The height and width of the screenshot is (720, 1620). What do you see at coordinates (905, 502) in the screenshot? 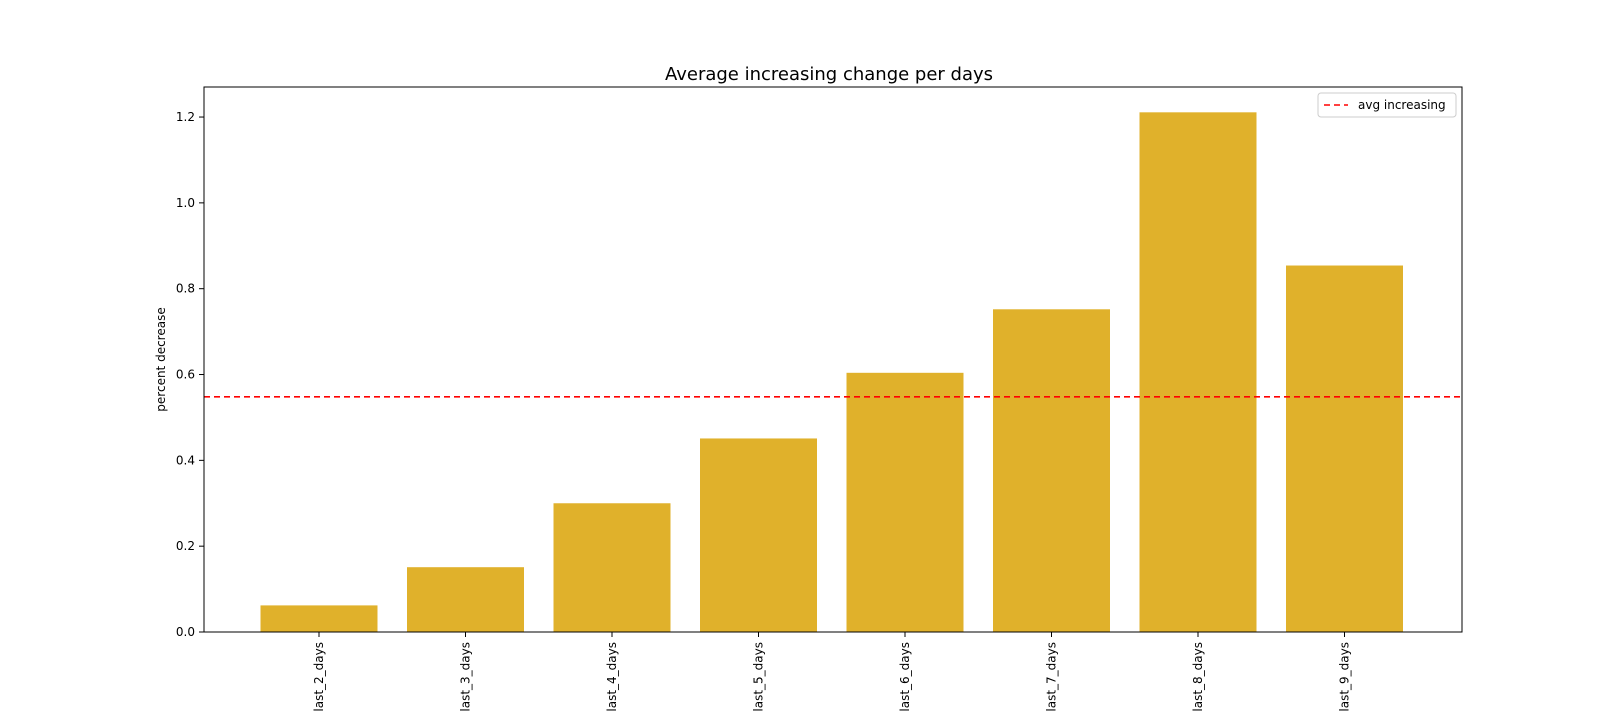
I see `bar-last_6_days` at bounding box center [905, 502].